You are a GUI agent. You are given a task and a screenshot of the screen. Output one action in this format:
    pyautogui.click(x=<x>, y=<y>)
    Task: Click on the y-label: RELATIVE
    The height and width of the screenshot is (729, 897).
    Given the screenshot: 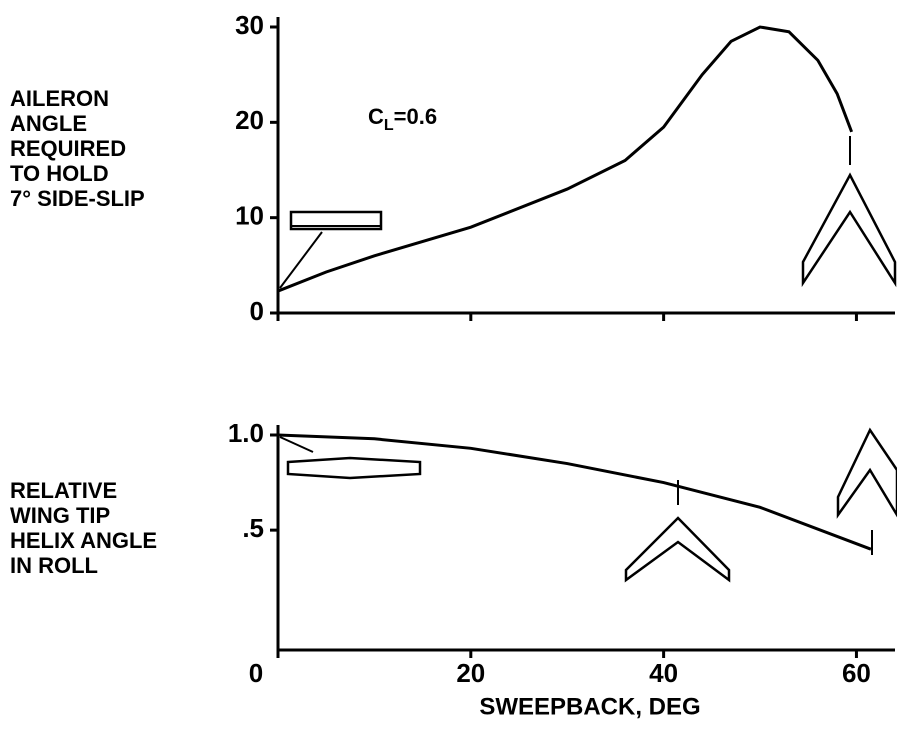 What is the action you would take?
    pyautogui.click(x=63, y=490)
    